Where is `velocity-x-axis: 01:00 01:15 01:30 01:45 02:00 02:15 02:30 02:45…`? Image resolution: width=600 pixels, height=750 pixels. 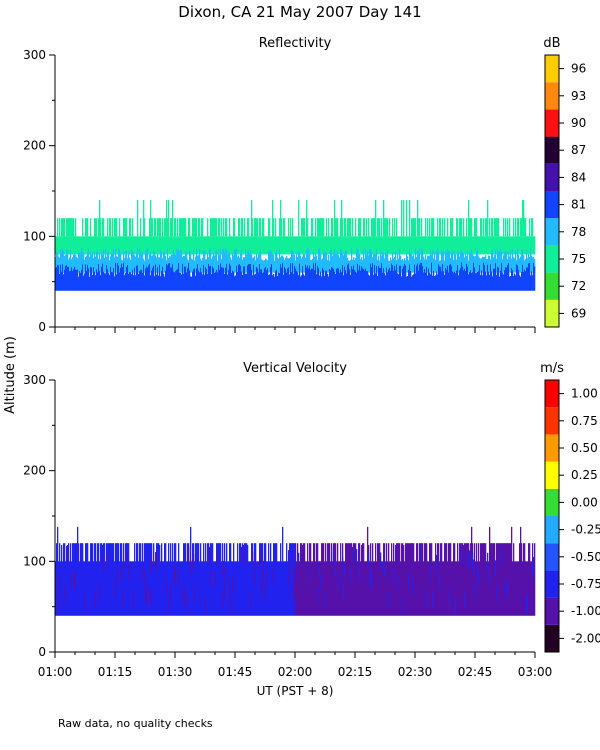 velocity-x-axis: 01:00 01:15 01:30 01:45 02:00 02:15 02:30 02:45… is located at coordinates (295, 665).